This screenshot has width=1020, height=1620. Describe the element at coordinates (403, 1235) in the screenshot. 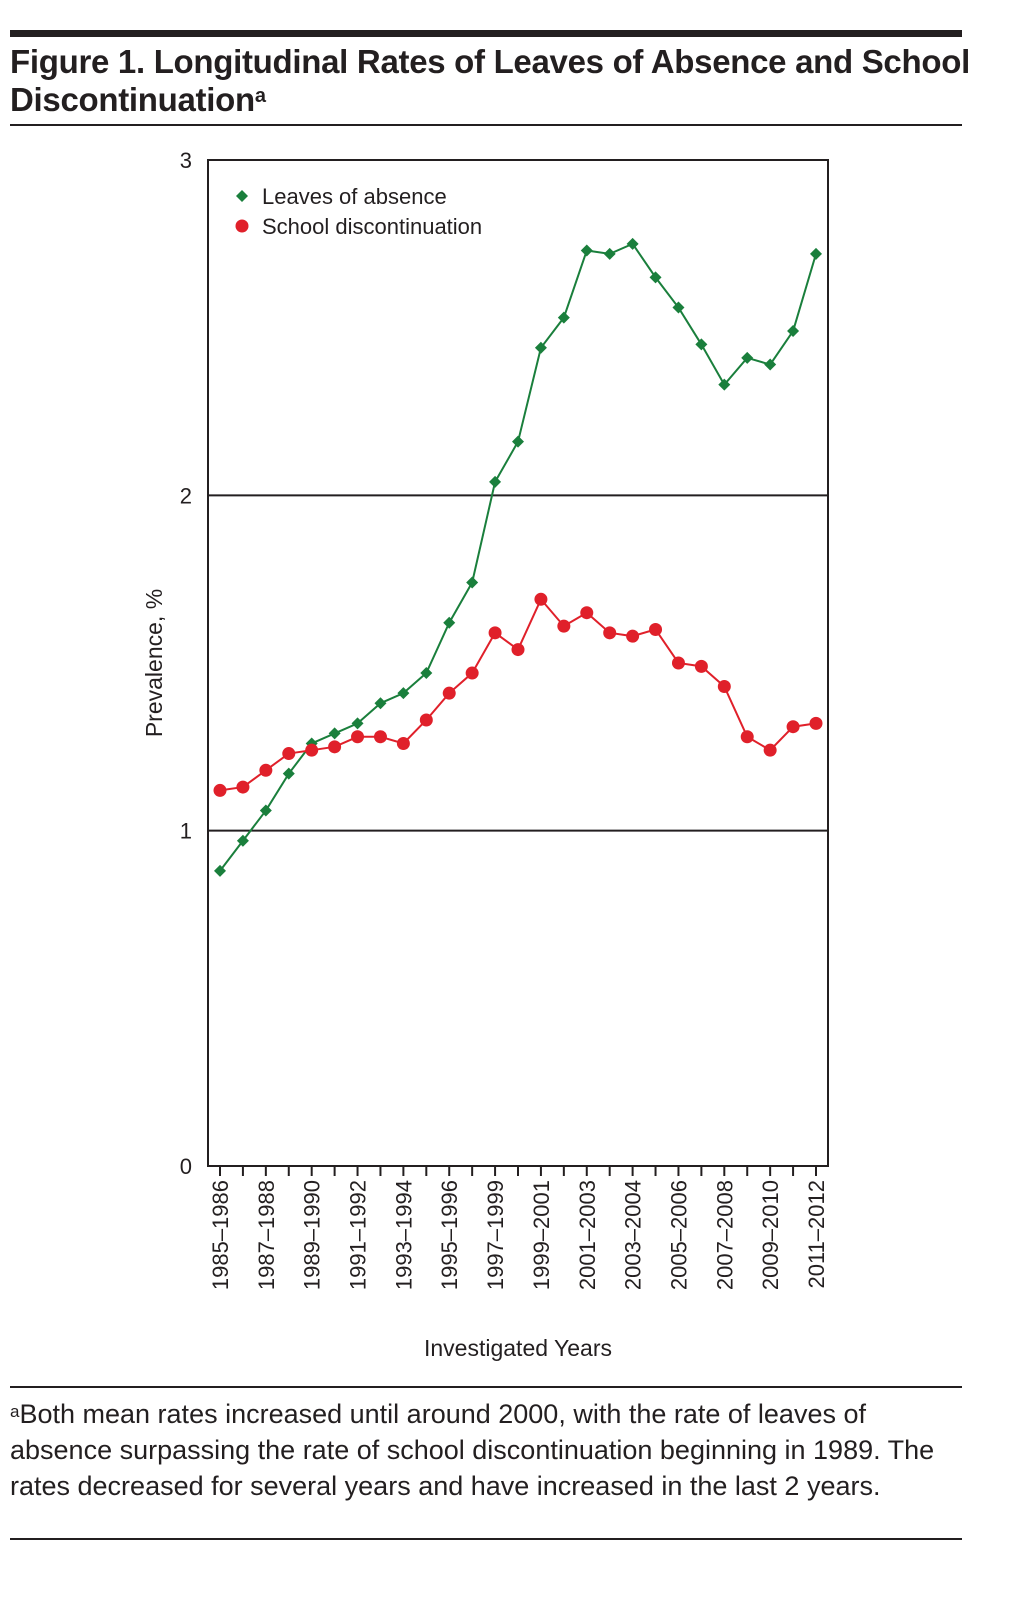

I see `x-tick-label: 1993–1994` at that location.